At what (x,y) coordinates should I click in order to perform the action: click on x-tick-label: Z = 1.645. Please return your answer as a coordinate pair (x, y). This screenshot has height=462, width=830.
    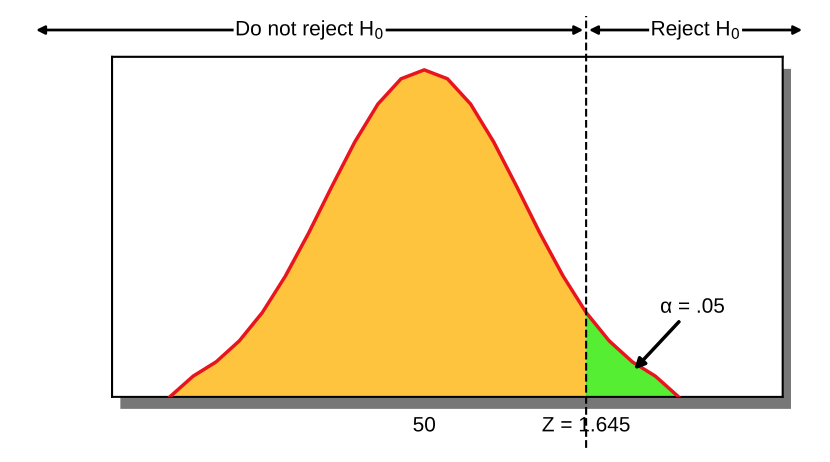
    Looking at the image, I should click on (586, 424).